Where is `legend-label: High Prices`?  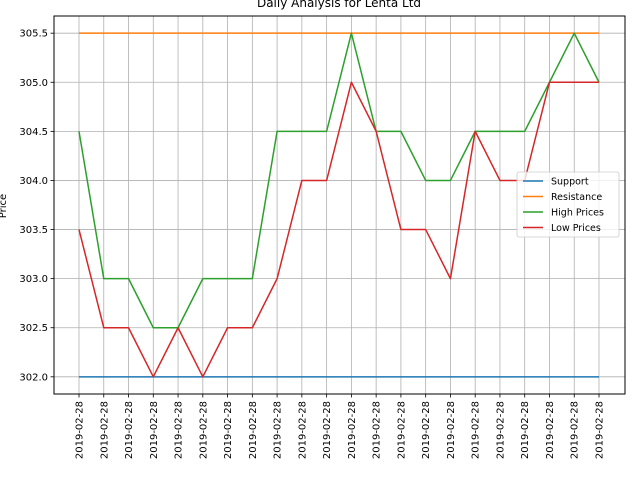 legend-label: High Prices is located at coordinates (577, 213).